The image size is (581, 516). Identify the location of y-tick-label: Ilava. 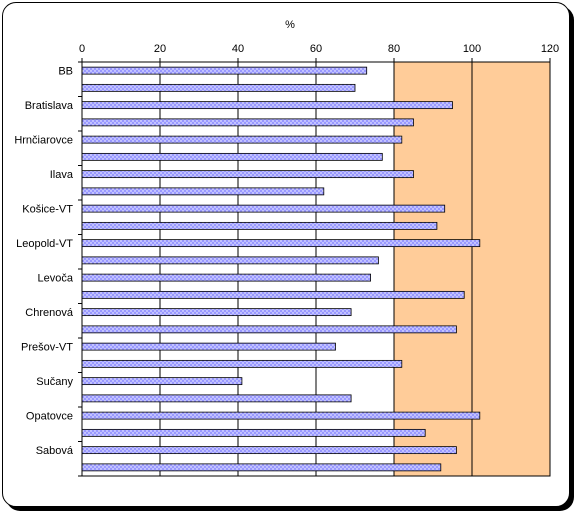
(62, 175).